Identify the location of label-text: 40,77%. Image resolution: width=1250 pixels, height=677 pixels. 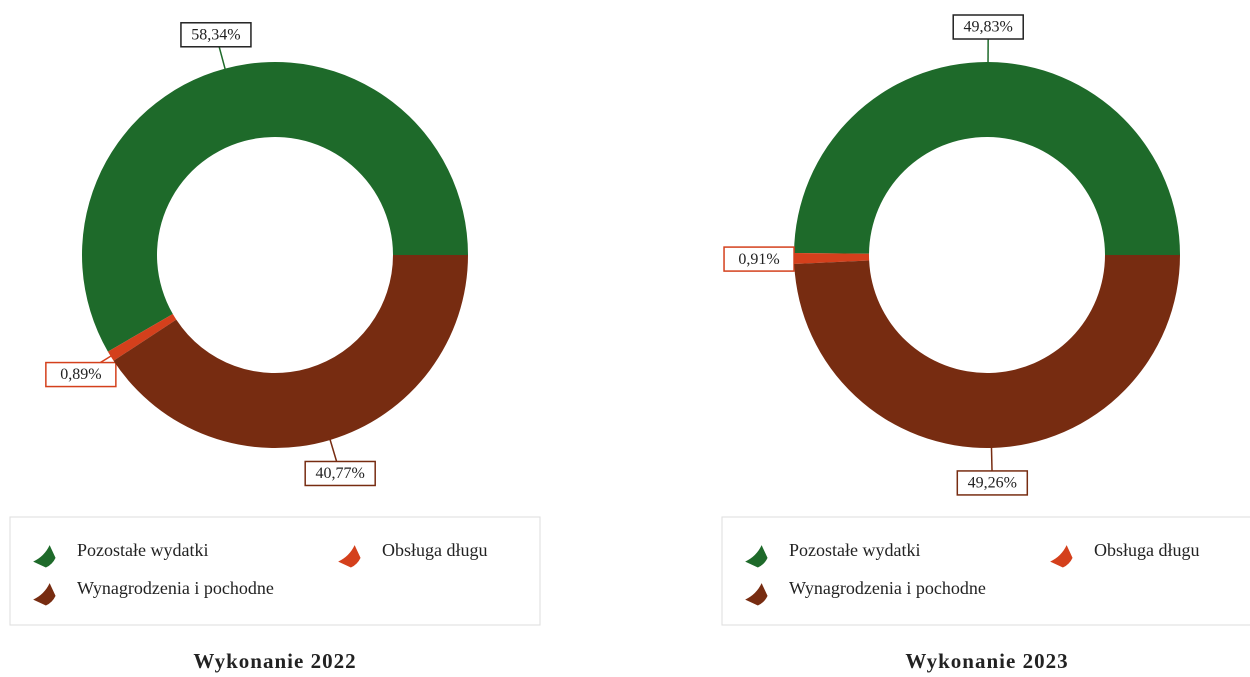
(340, 473).